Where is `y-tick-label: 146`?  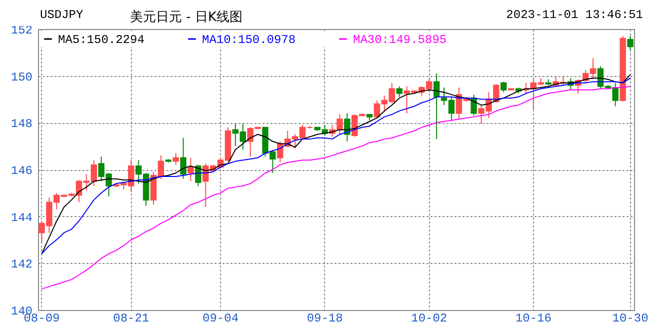
y-tick-label: 146 is located at coordinates (21, 171).